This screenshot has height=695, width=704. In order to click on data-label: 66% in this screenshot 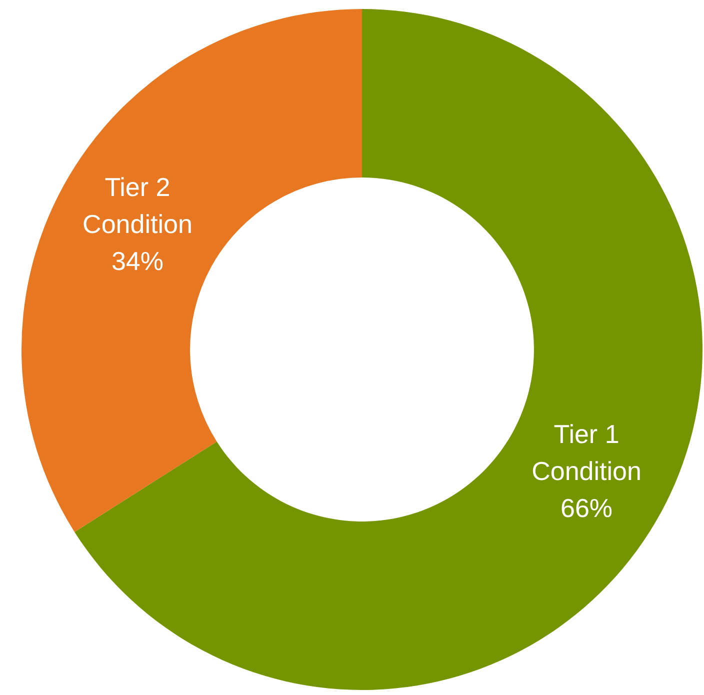, I will do `click(586, 508)`.